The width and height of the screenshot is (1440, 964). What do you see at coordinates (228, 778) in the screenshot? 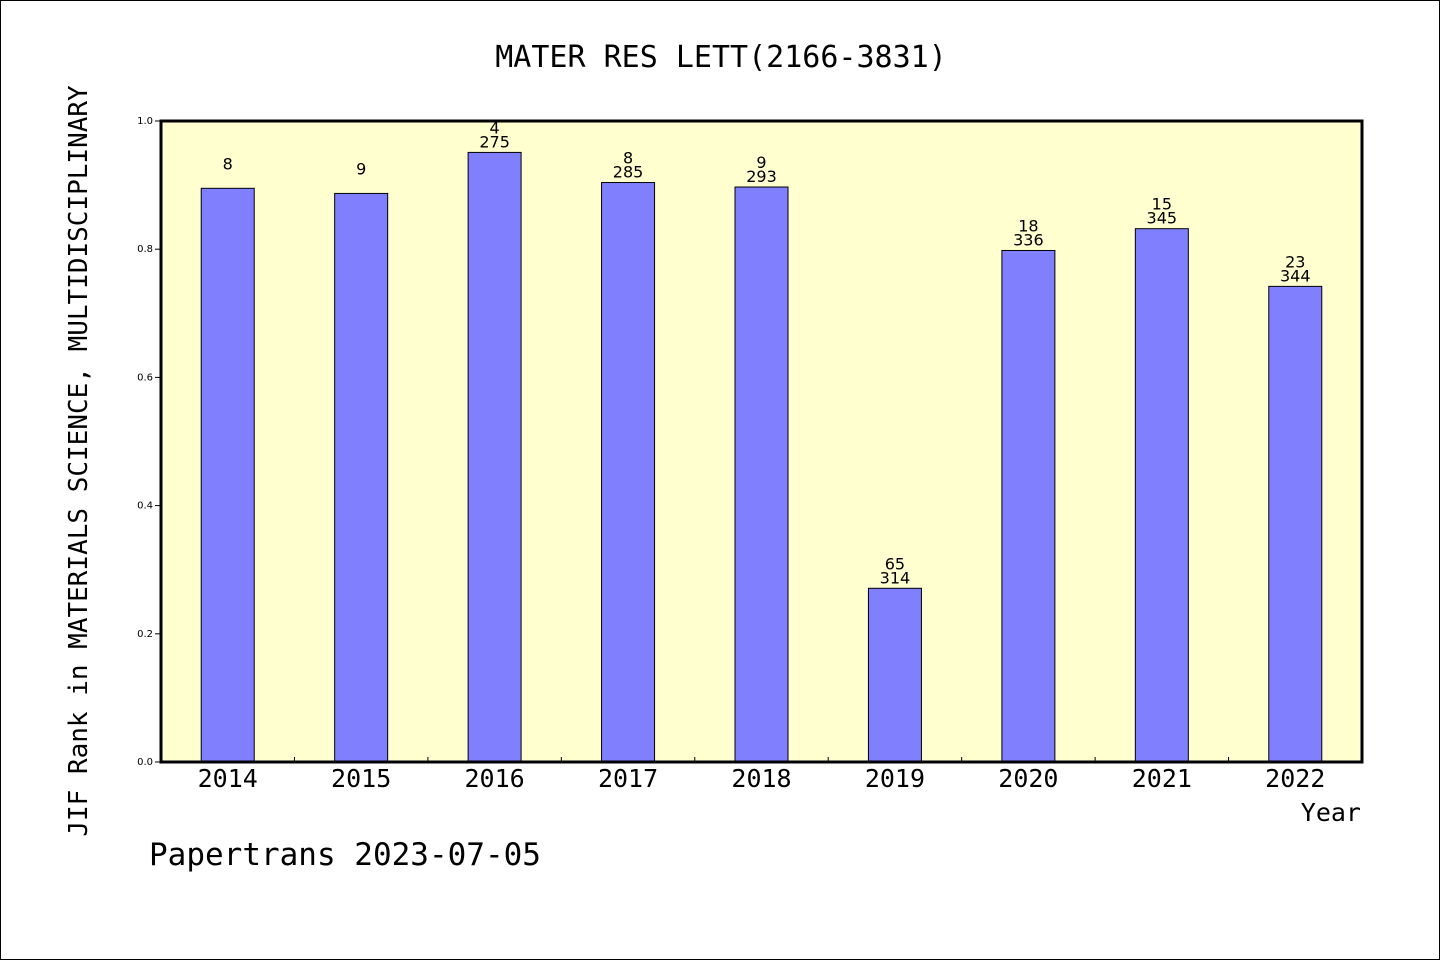
I see `x-tick-label: 2014` at bounding box center [228, 778].